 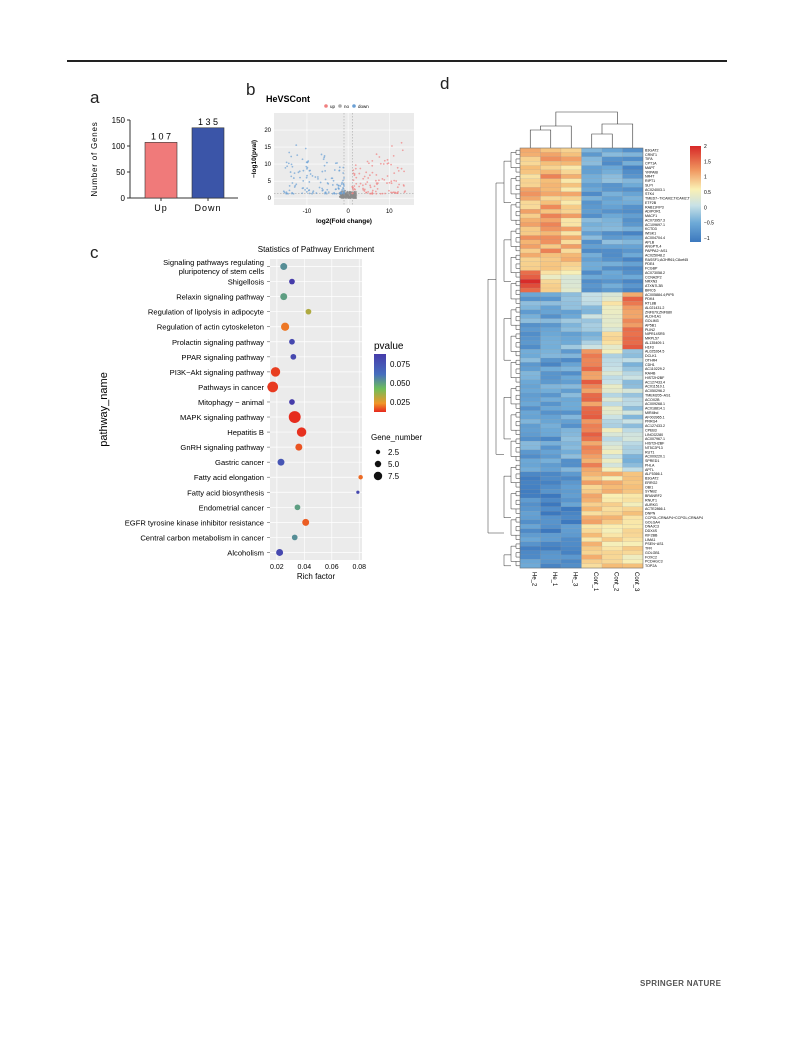 What do you see at coordinates (396, 437) in the screenshot?
I see `size-legend-title: Gene_number` at bounding box center [396, 437].